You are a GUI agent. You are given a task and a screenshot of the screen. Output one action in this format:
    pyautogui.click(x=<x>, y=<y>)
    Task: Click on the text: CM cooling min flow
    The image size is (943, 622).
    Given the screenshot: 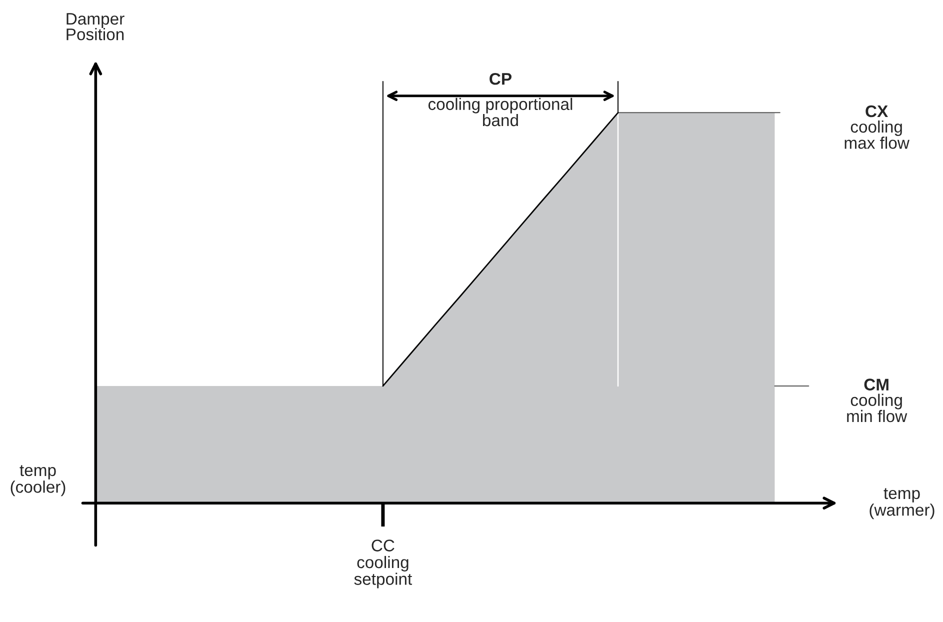 What is the action you would take?
    pyautogui.click(x=877, y=400)
    